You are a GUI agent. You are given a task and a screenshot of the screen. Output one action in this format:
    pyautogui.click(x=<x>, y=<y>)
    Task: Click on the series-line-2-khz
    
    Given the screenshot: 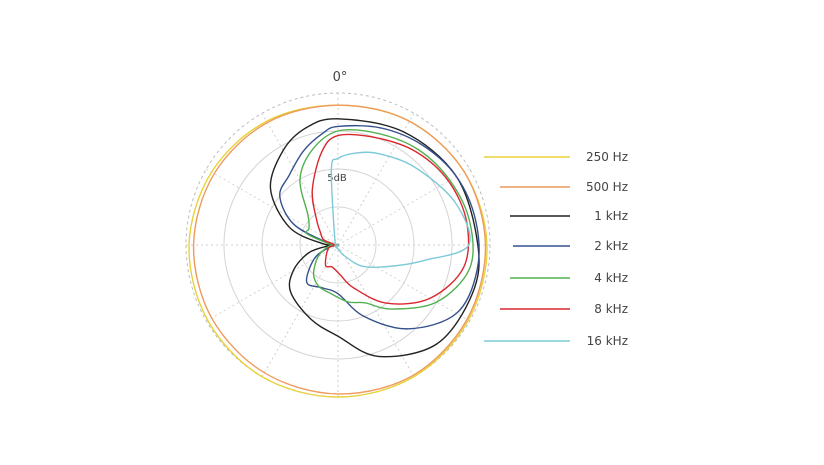 What is the action you would take?
    pyautogui.click(x=379, y=227)
    